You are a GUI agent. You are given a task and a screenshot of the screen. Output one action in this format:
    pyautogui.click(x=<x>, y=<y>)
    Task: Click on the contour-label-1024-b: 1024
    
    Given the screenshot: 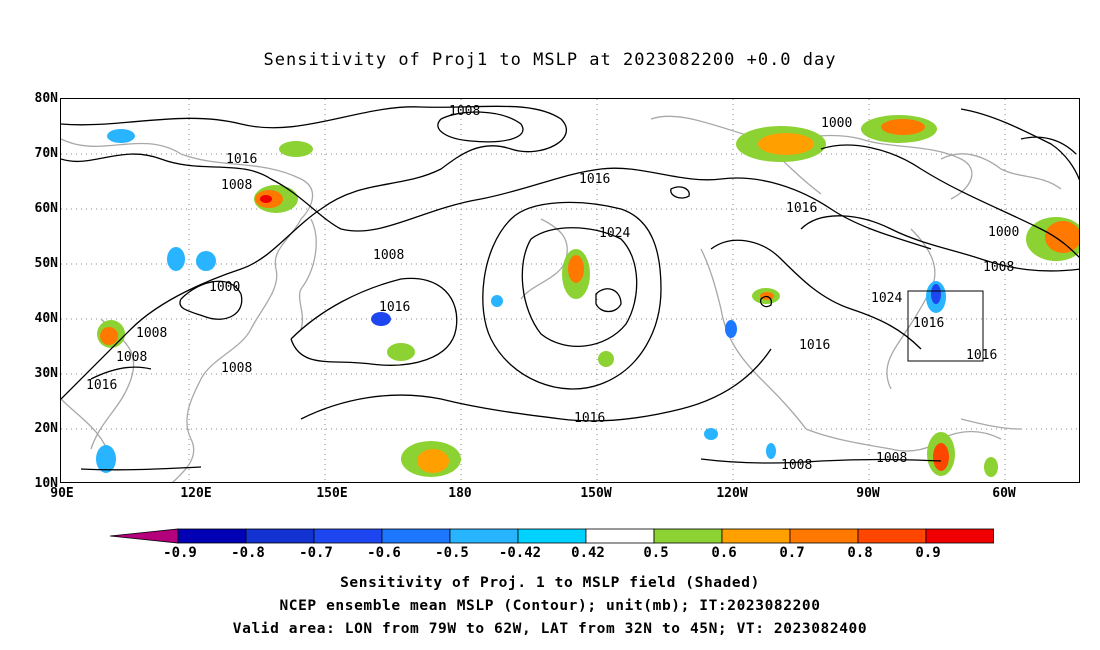 What is the action you would take?
    pyautogui.click(x=886, y=298)
    